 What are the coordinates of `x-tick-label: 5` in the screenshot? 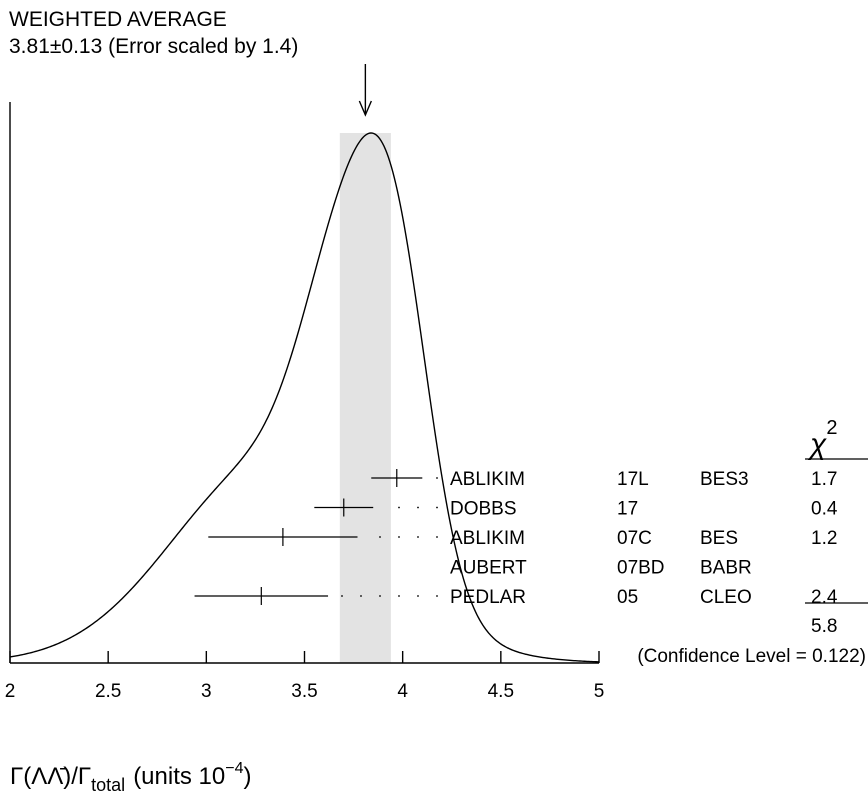 It's located at (599, 691).